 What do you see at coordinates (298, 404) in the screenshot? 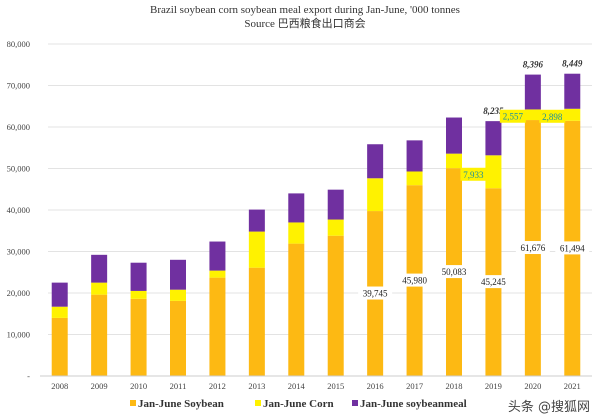
I see `legend-label: Jan-June Corn` at bounding box center [298, 404].